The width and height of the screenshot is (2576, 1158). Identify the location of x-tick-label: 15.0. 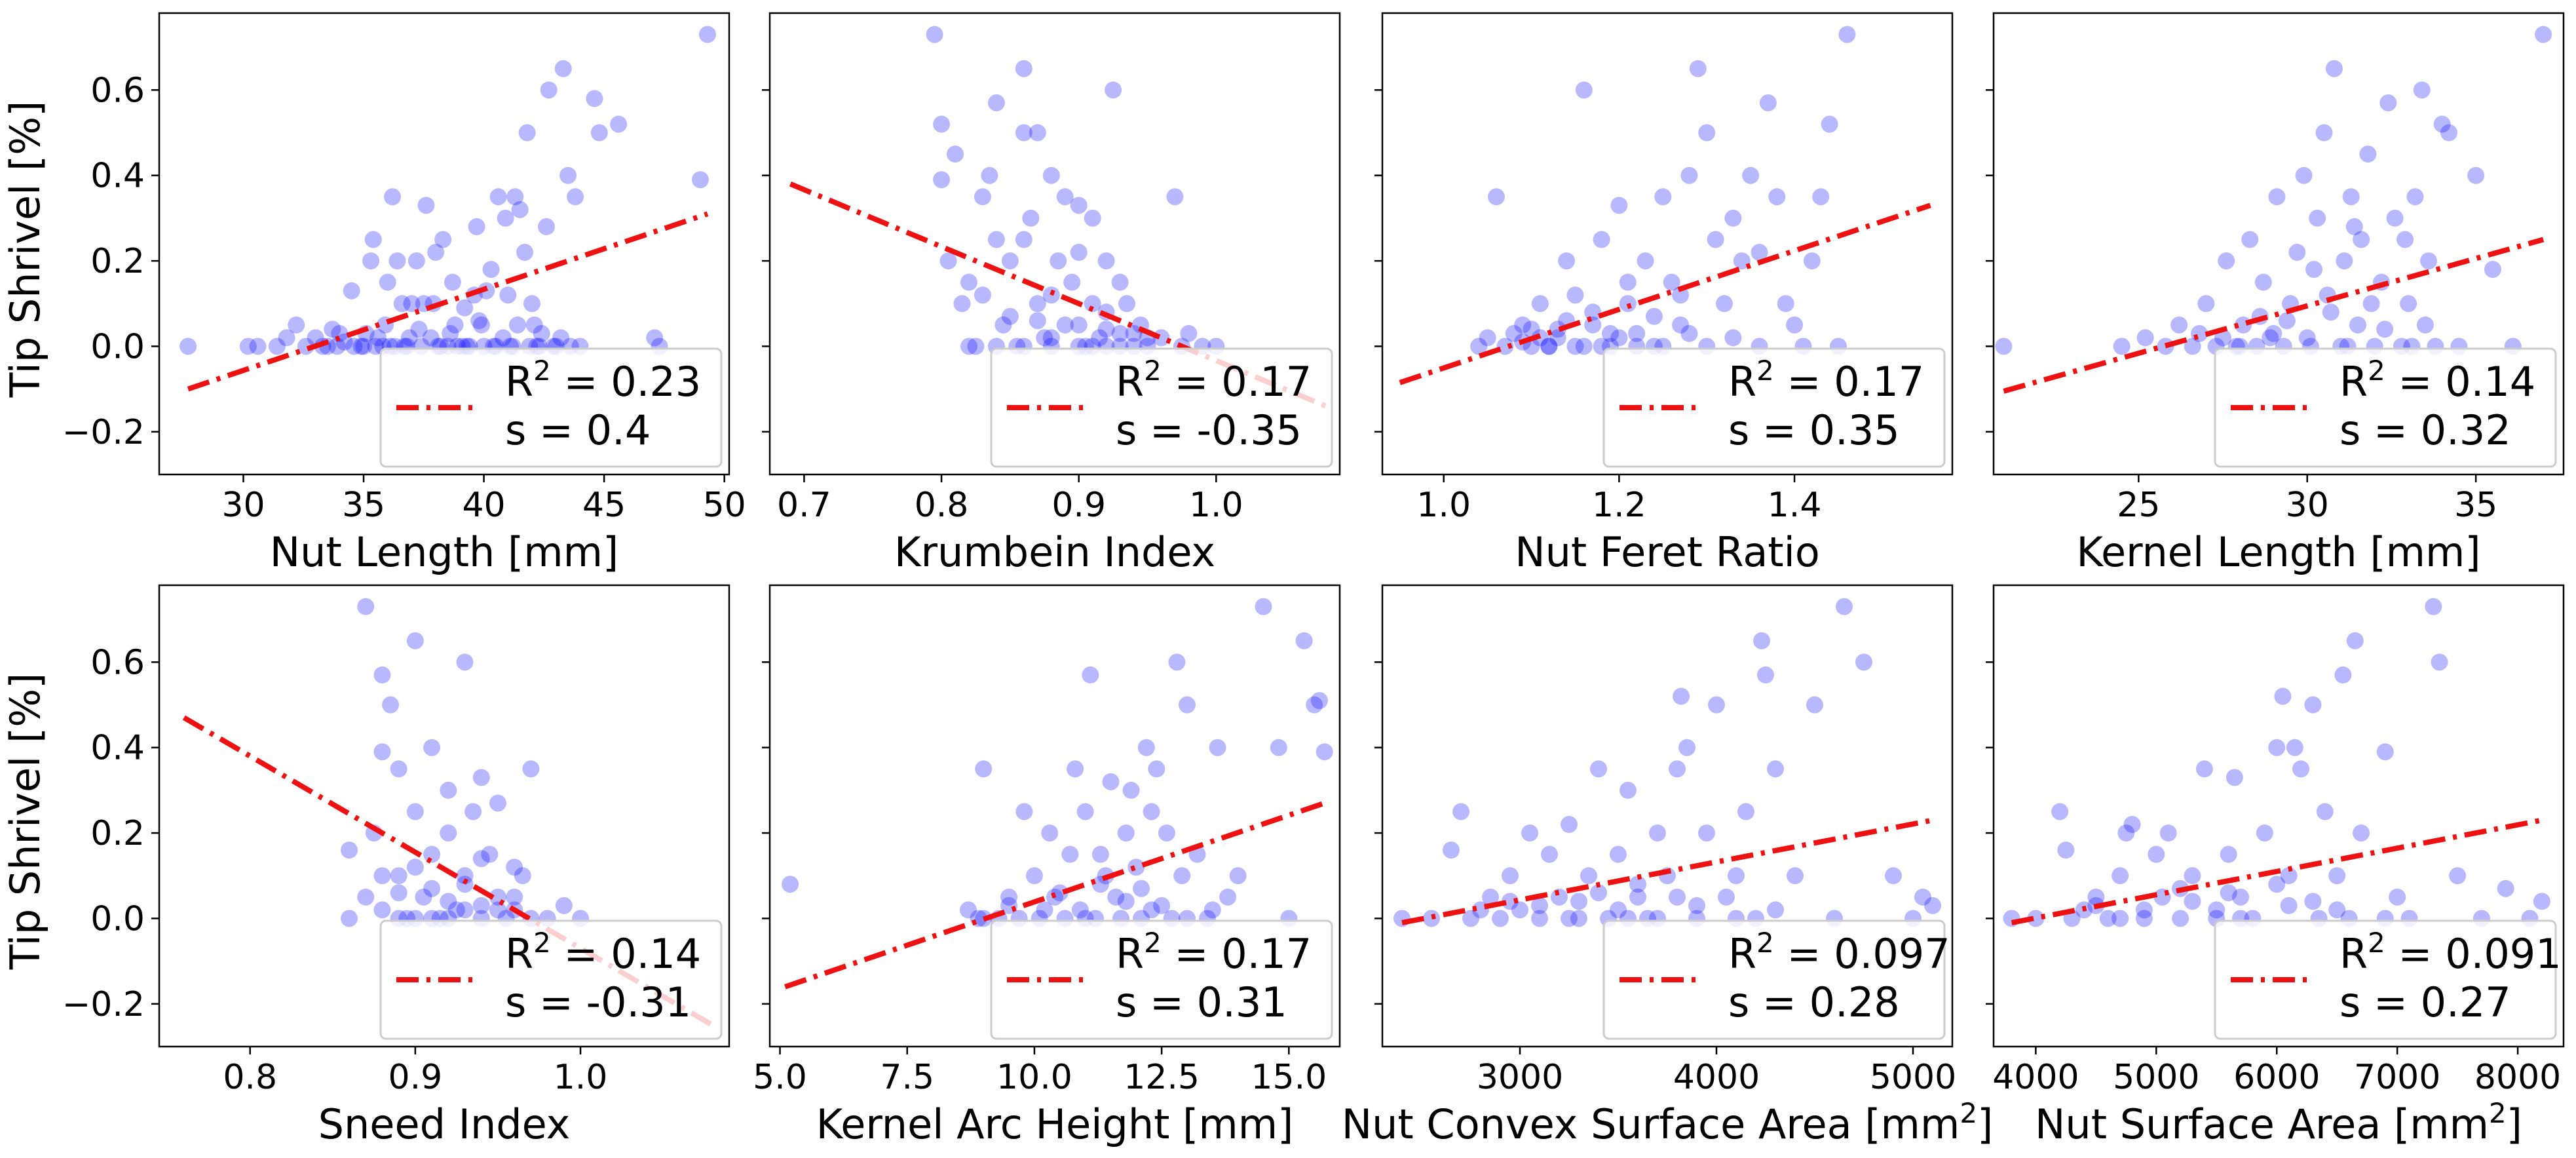
(1289, 1077).